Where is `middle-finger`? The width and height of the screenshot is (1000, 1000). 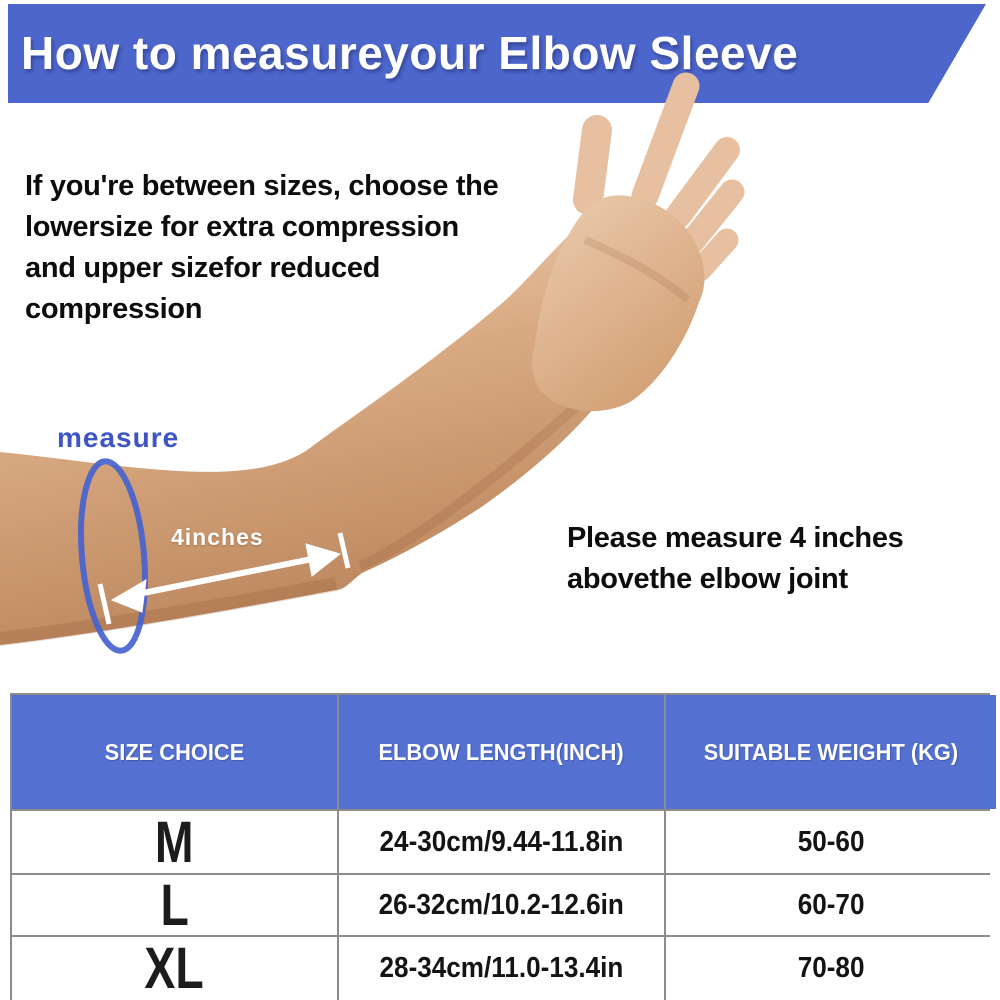 middle-finger is located at coordinates (702, 183).